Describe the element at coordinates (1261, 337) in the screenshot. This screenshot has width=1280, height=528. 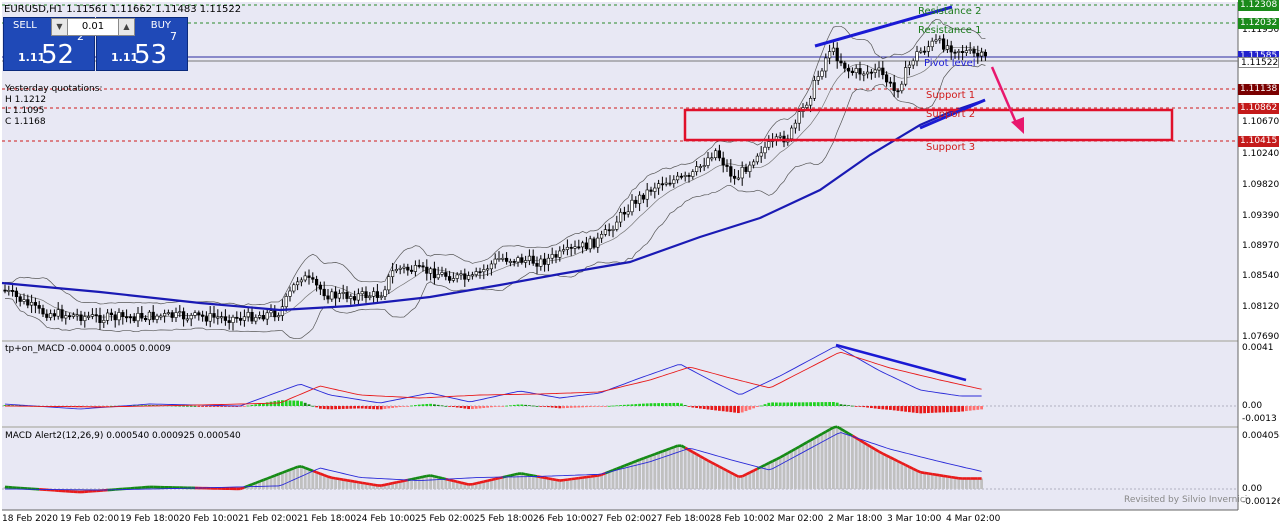
I see `price-tick: 1.07690` at that location.